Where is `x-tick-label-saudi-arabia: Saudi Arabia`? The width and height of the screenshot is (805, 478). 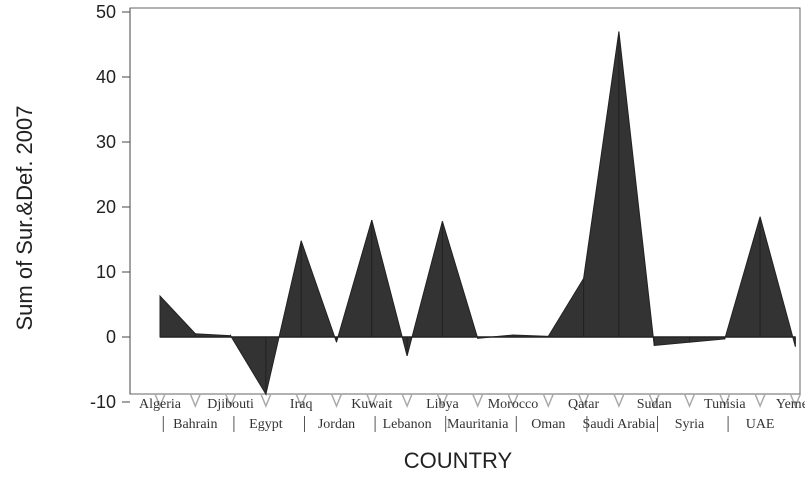
x-tick-label-saudi-arabia: Saudi Arabia is located at coordinates (619, 424).